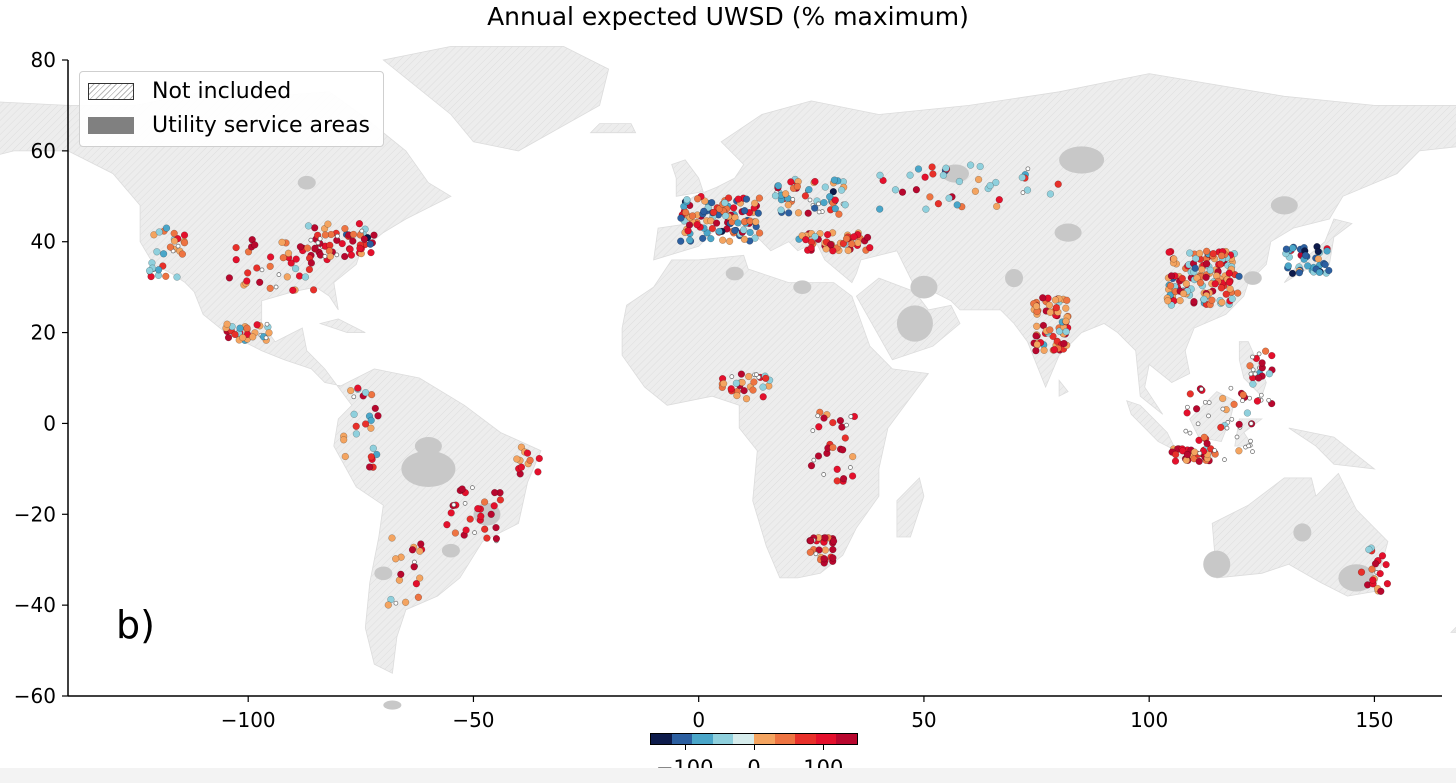 The width and height of the screenshot is (1456, 783). Describe the element at coordinates (43, 333) in the screenshot. I see `y-tick-label: 20` at that location.